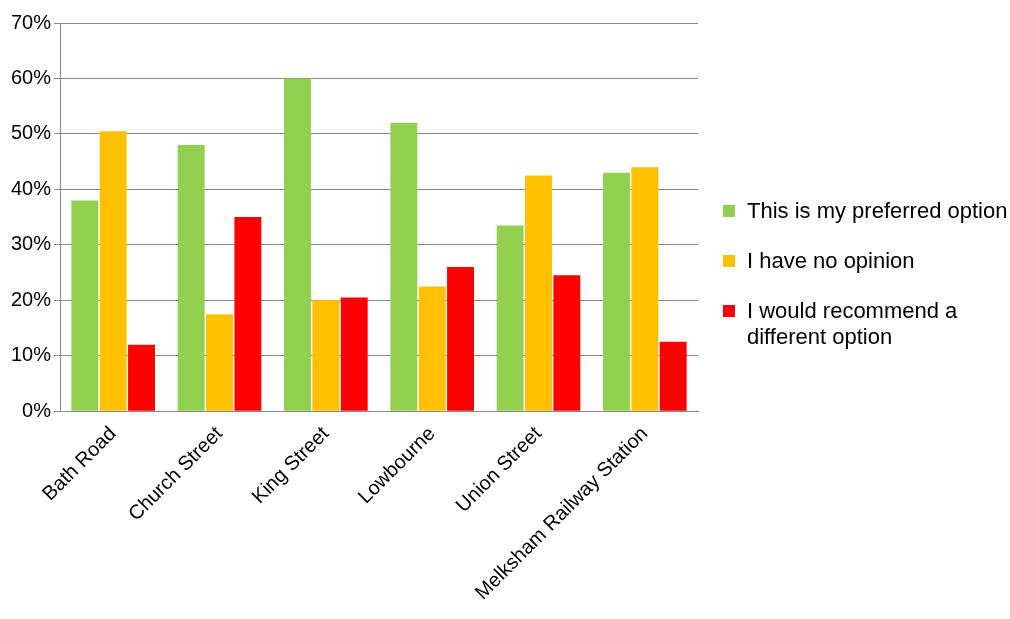  What do you see at coordinates (831, 261) in the screenshot?
I see `legend-label: I have no opinion` at bounding box center [831, 261].